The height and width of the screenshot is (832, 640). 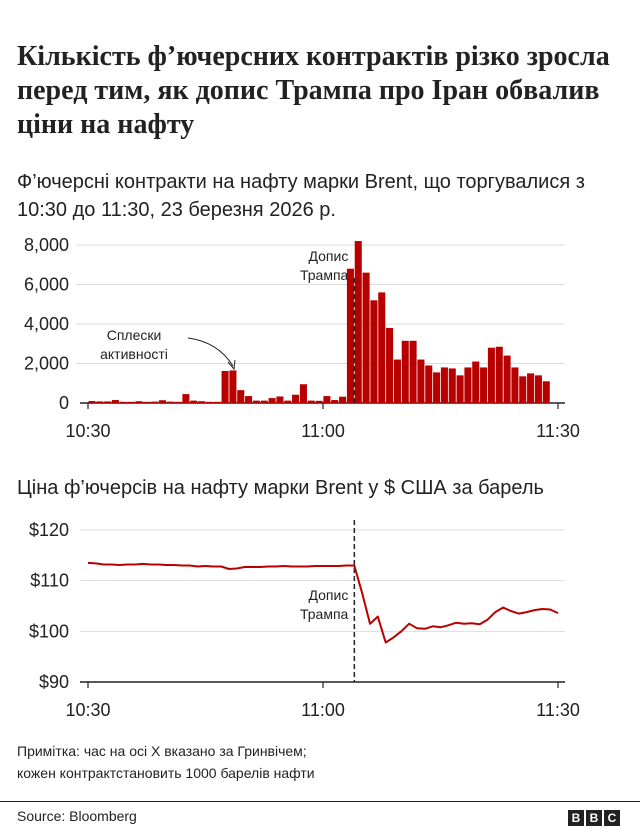 I want to click on source: Source: Bloomberg, so click(x=77, y=816).